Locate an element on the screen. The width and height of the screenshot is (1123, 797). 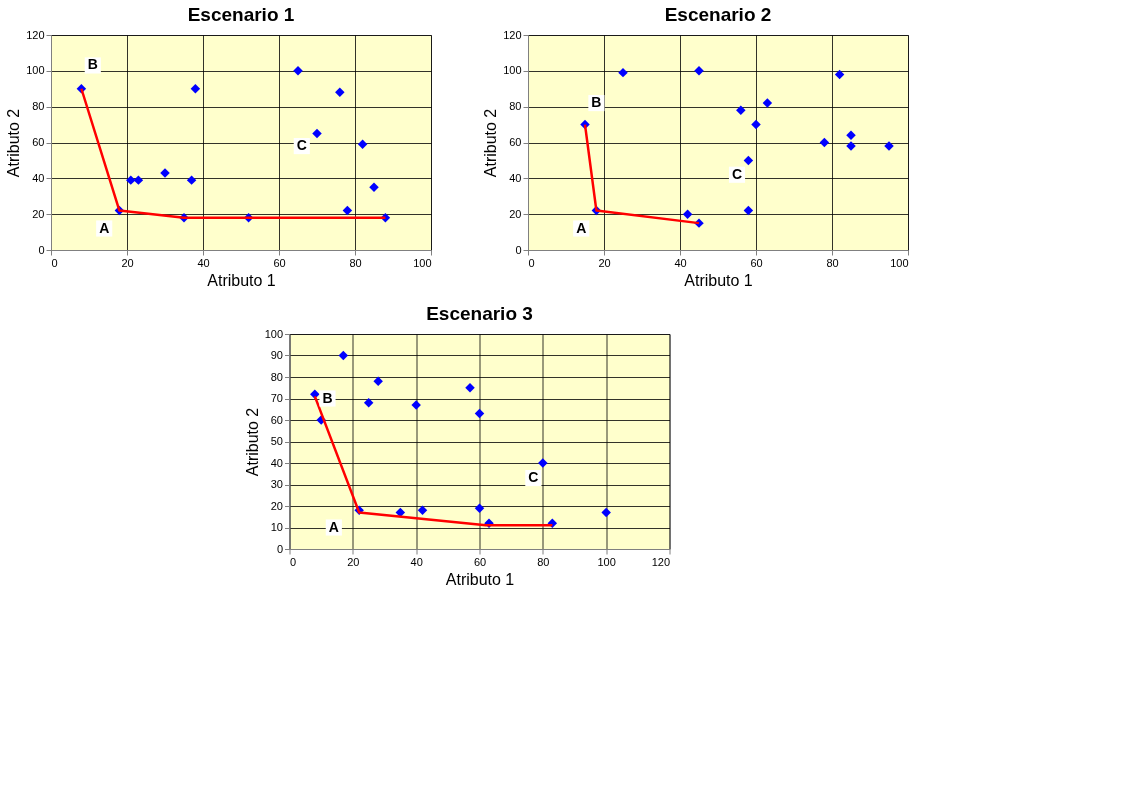
y-tick-label: 70 is located at coordinates (276, 398).